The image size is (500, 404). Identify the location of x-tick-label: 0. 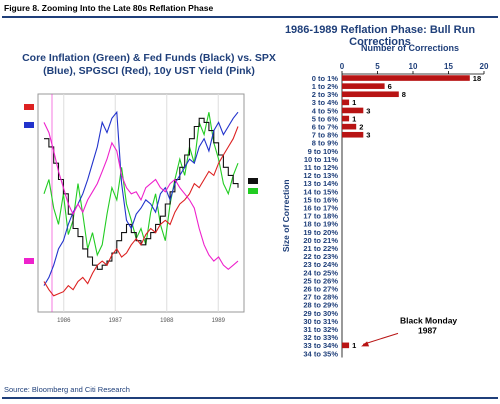
(342, 66).